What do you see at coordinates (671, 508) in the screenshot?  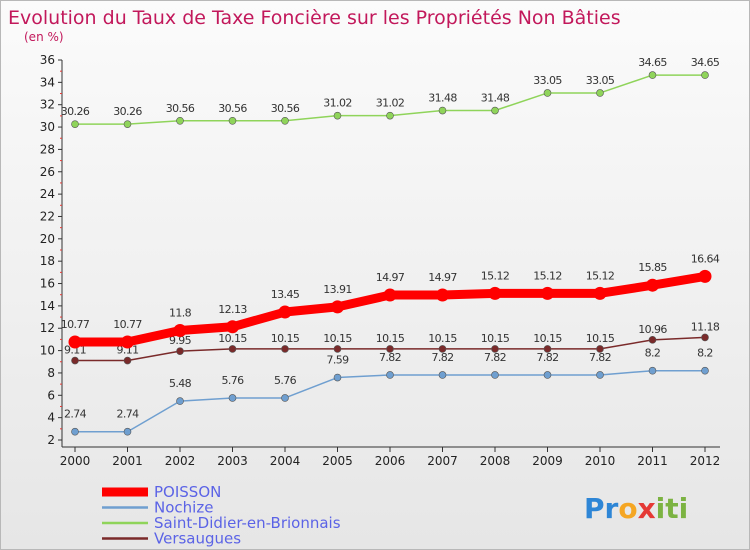 I see `logo-part-6: t` at bounding box center [671, 508].